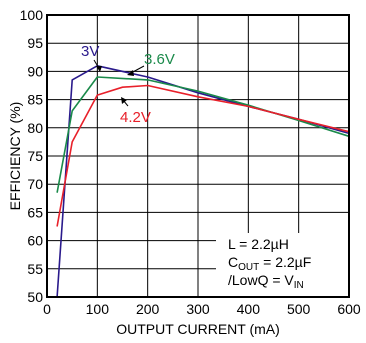 The width and height of the screenshot is (366, 343). Describe the element at coordinates (35, 43) in the screenshot. I see `y-tick-label: 95` at that location.